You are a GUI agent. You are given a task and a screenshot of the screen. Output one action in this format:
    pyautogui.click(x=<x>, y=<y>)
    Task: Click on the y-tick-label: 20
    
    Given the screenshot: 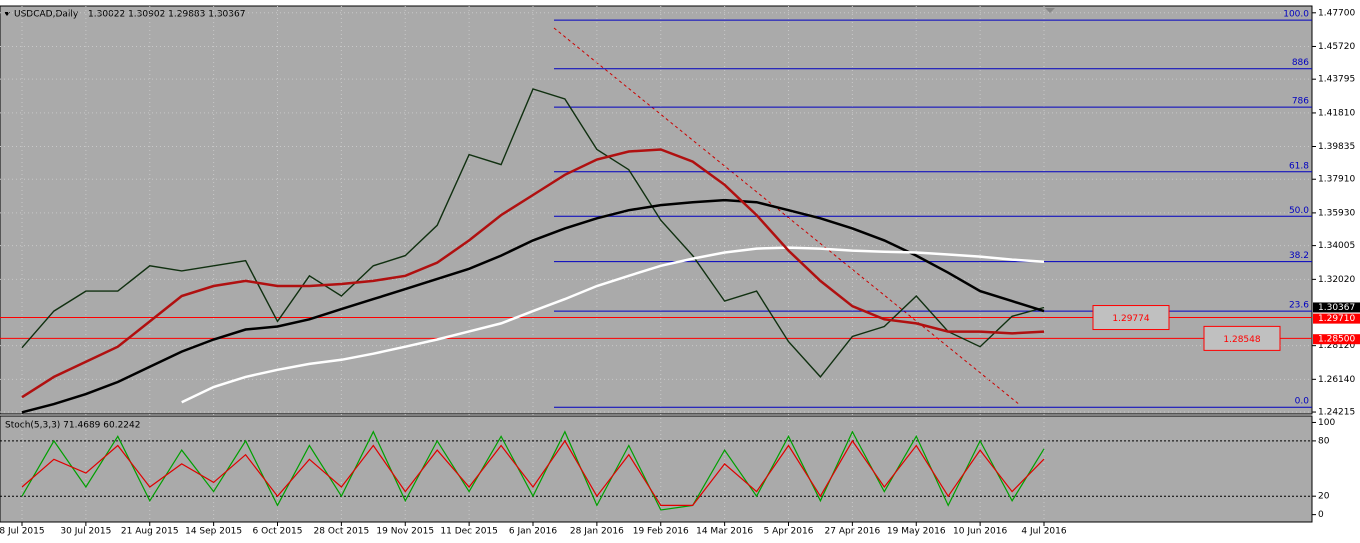 What is the action you would take?
    pyautogui.click(x=1324, y=497)
    